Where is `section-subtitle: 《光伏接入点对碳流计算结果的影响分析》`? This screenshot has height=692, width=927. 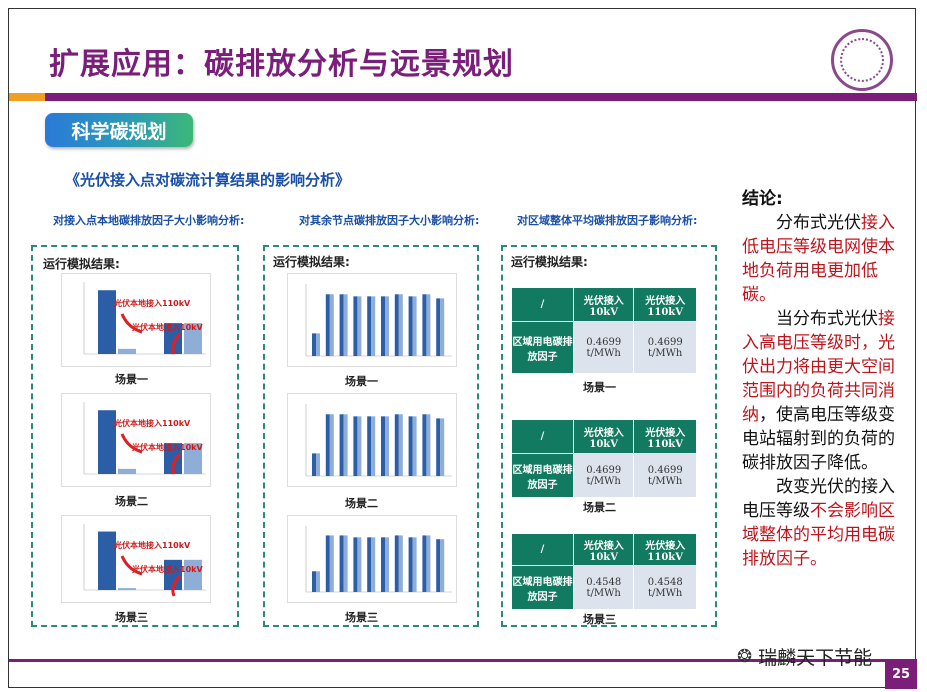 section-subtitle: 《光伏接入点对碳流计算结果的影响分析》 is located at coordinates (208, 180).